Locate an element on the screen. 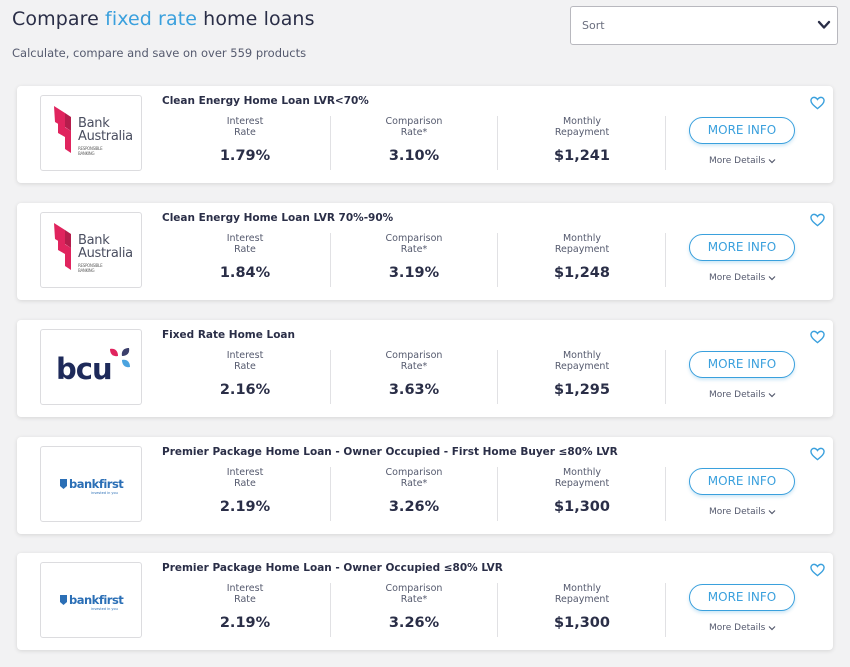 Image resolution: width=850 pixels, height=667 pixels. page-title: Compare fixed rate home loans is located at coordinates (163, 19).